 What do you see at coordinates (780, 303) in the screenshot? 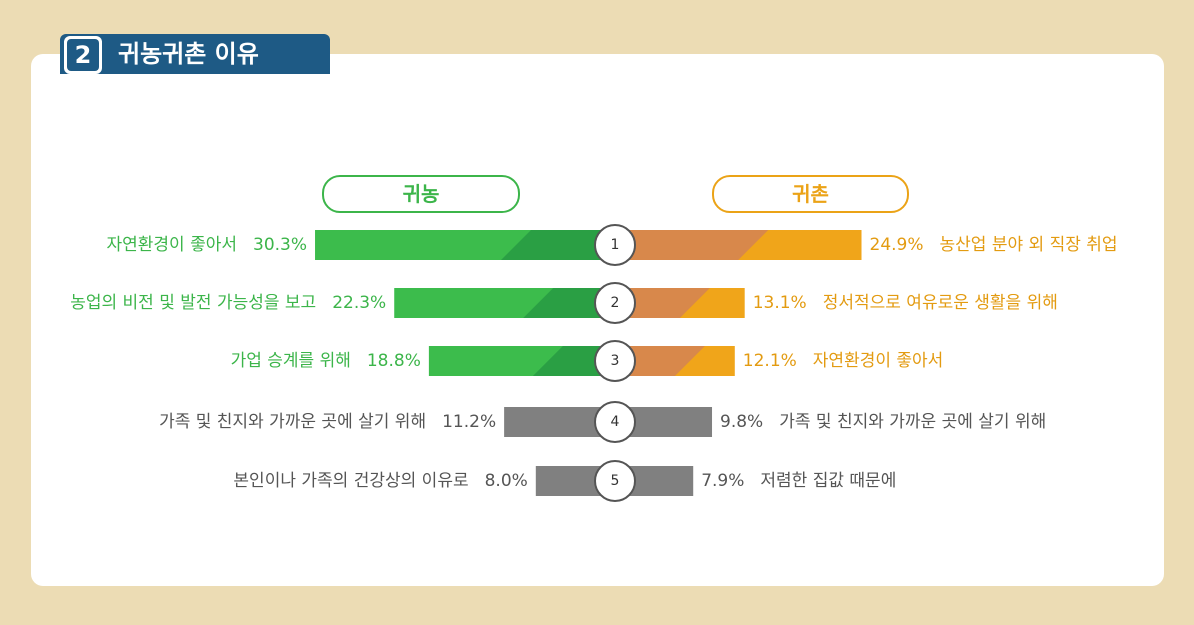
I see `right-value-label: 13.1%` at bounding box center [780, 303].